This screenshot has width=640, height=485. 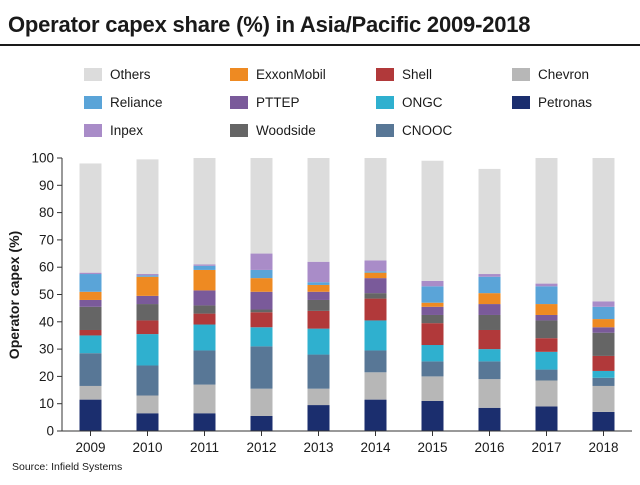 What do you see at coordinates (147, 217) in the screenshot?
I see `bar-others-2010` at bounding box center [147, 217].